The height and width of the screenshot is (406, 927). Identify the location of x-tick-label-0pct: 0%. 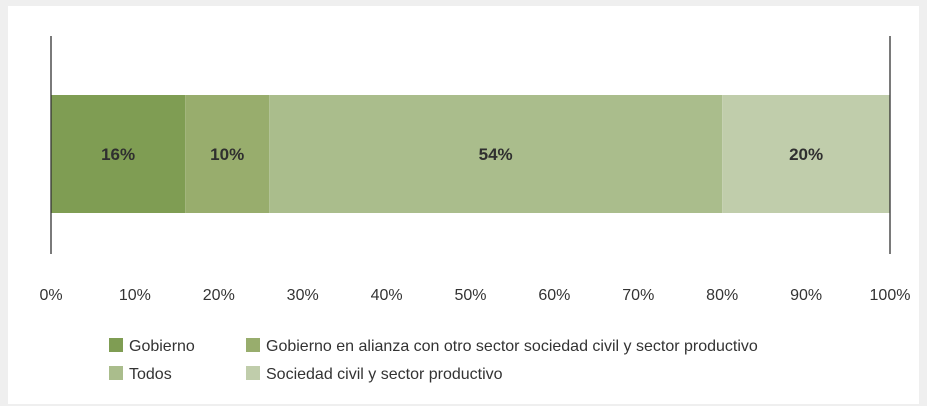
(50, 295).